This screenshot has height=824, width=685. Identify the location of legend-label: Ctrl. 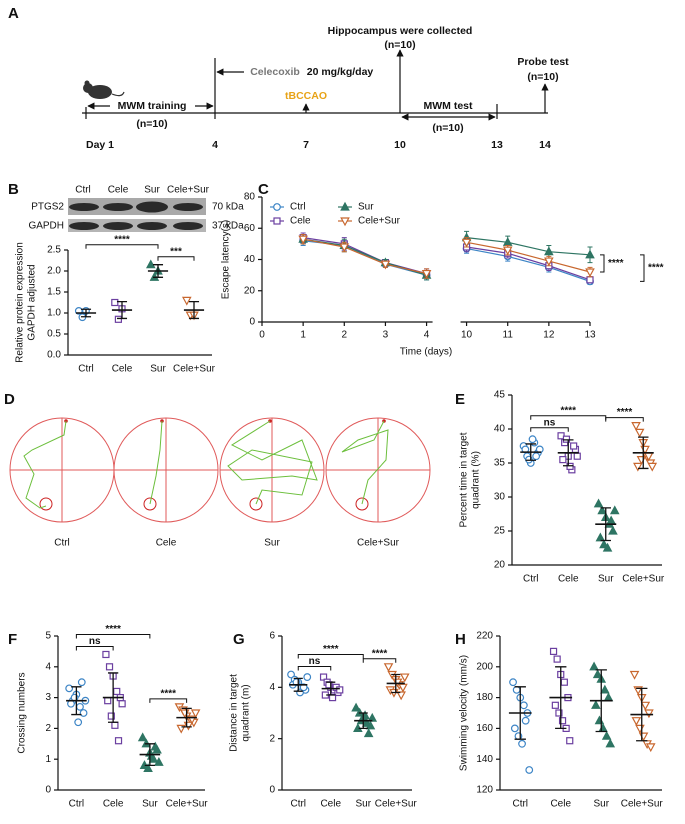
(298, 207).